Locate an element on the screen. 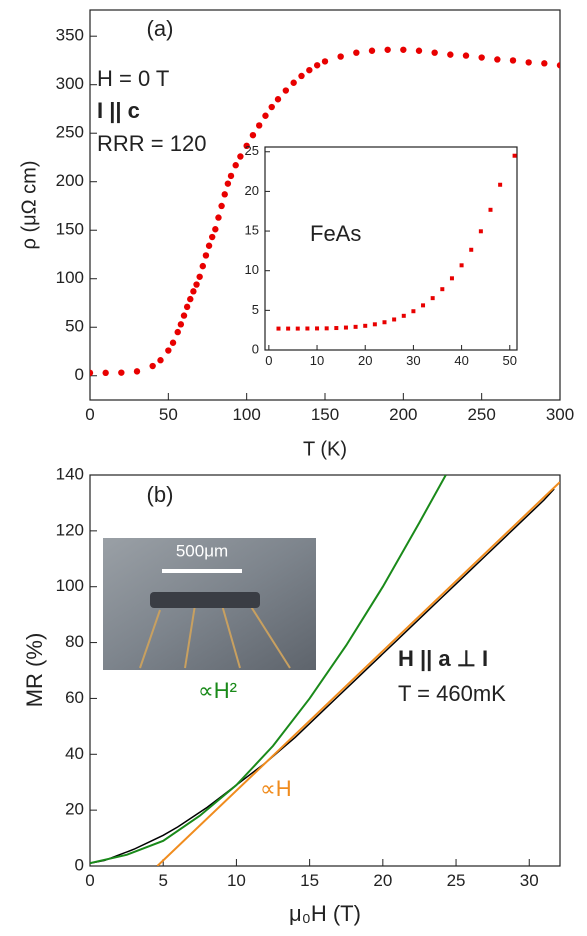 This screenshot has width=587, height=936. annotation: T = 460mK is located at coordinates (452, 693).